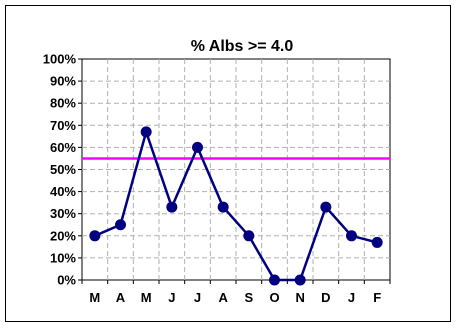 The width and height of the screenshot is (458, 329). Describe the element at coordinates (63, 191) in the screenshot. I see `y-tick-label: 40%` at that location.